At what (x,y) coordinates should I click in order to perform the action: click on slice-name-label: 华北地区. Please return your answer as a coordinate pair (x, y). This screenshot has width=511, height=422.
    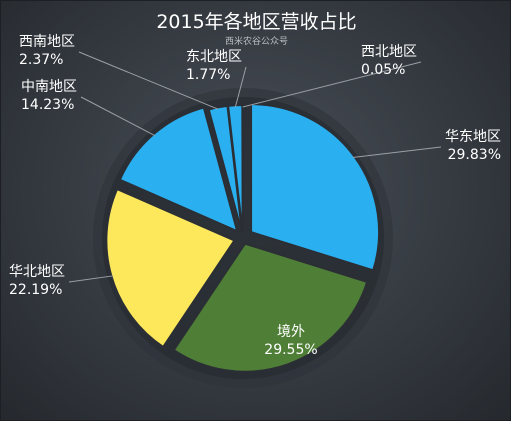
    Looking at the image, I should click on (37, 272).